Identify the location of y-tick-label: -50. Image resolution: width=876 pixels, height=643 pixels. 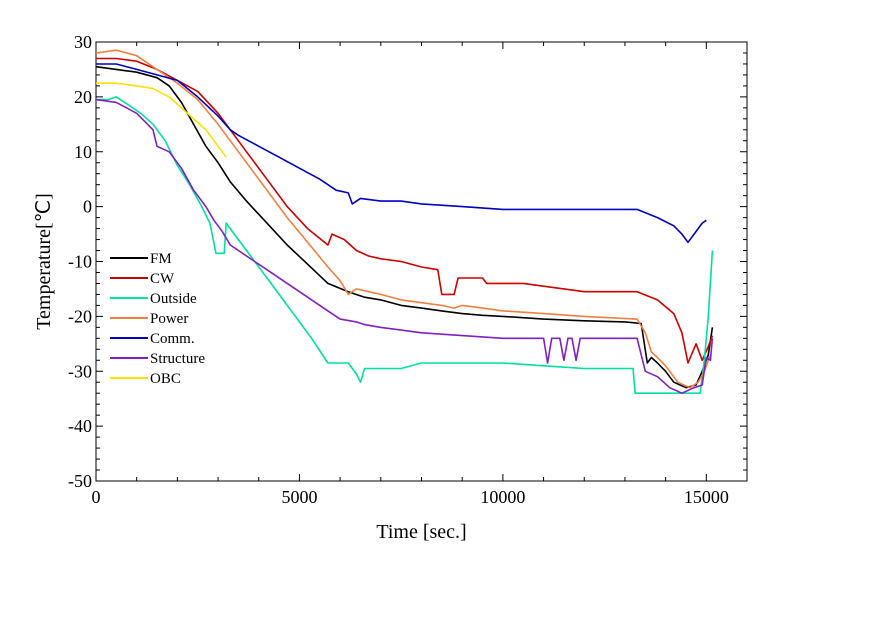
(80, 481).